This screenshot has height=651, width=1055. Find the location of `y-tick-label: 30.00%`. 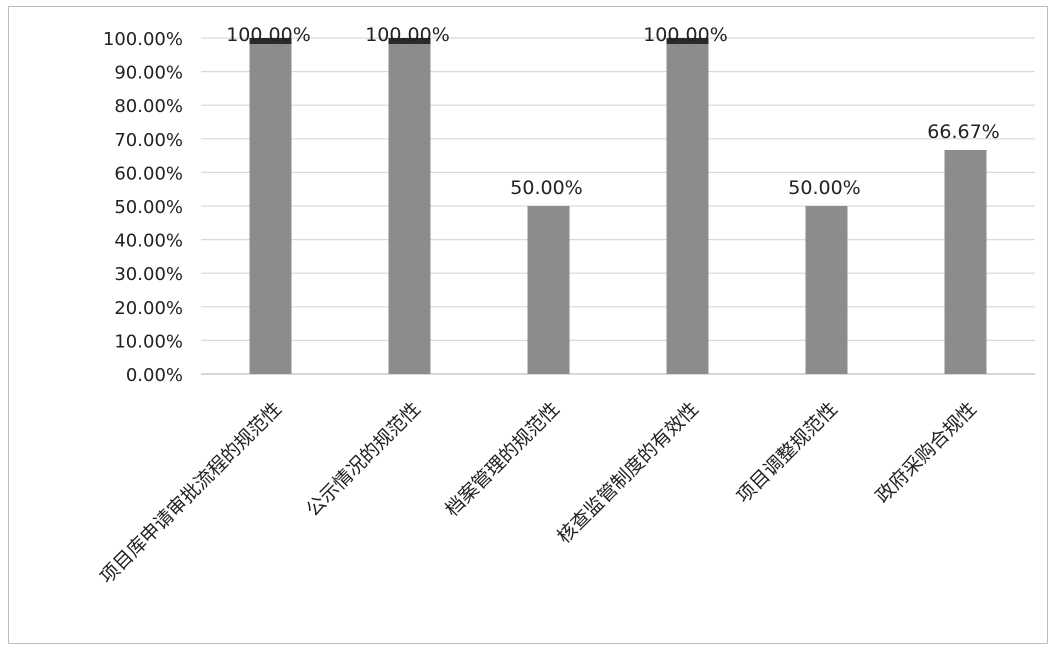

y-tick-label: 30.00% is located at coordinates (148, 274).